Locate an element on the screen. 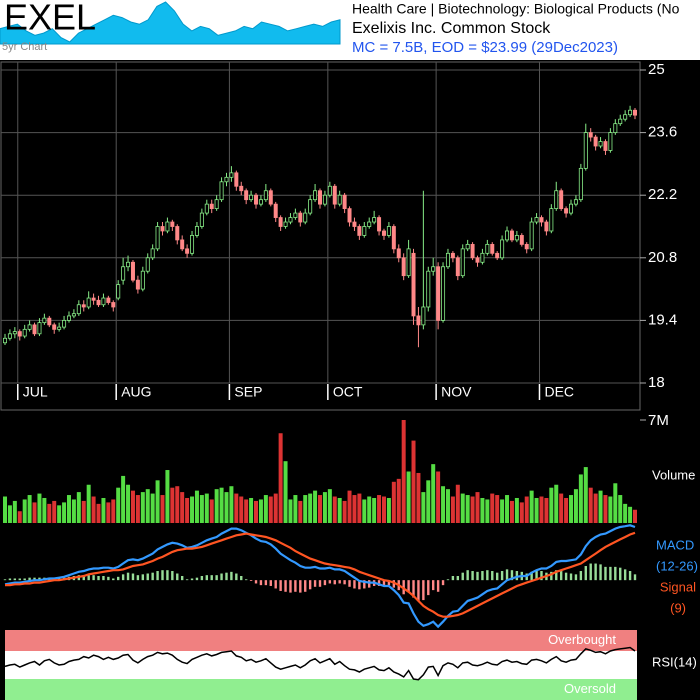  company-name: Exelixis Inc. Common Stock is located at coordinates (451, 28).